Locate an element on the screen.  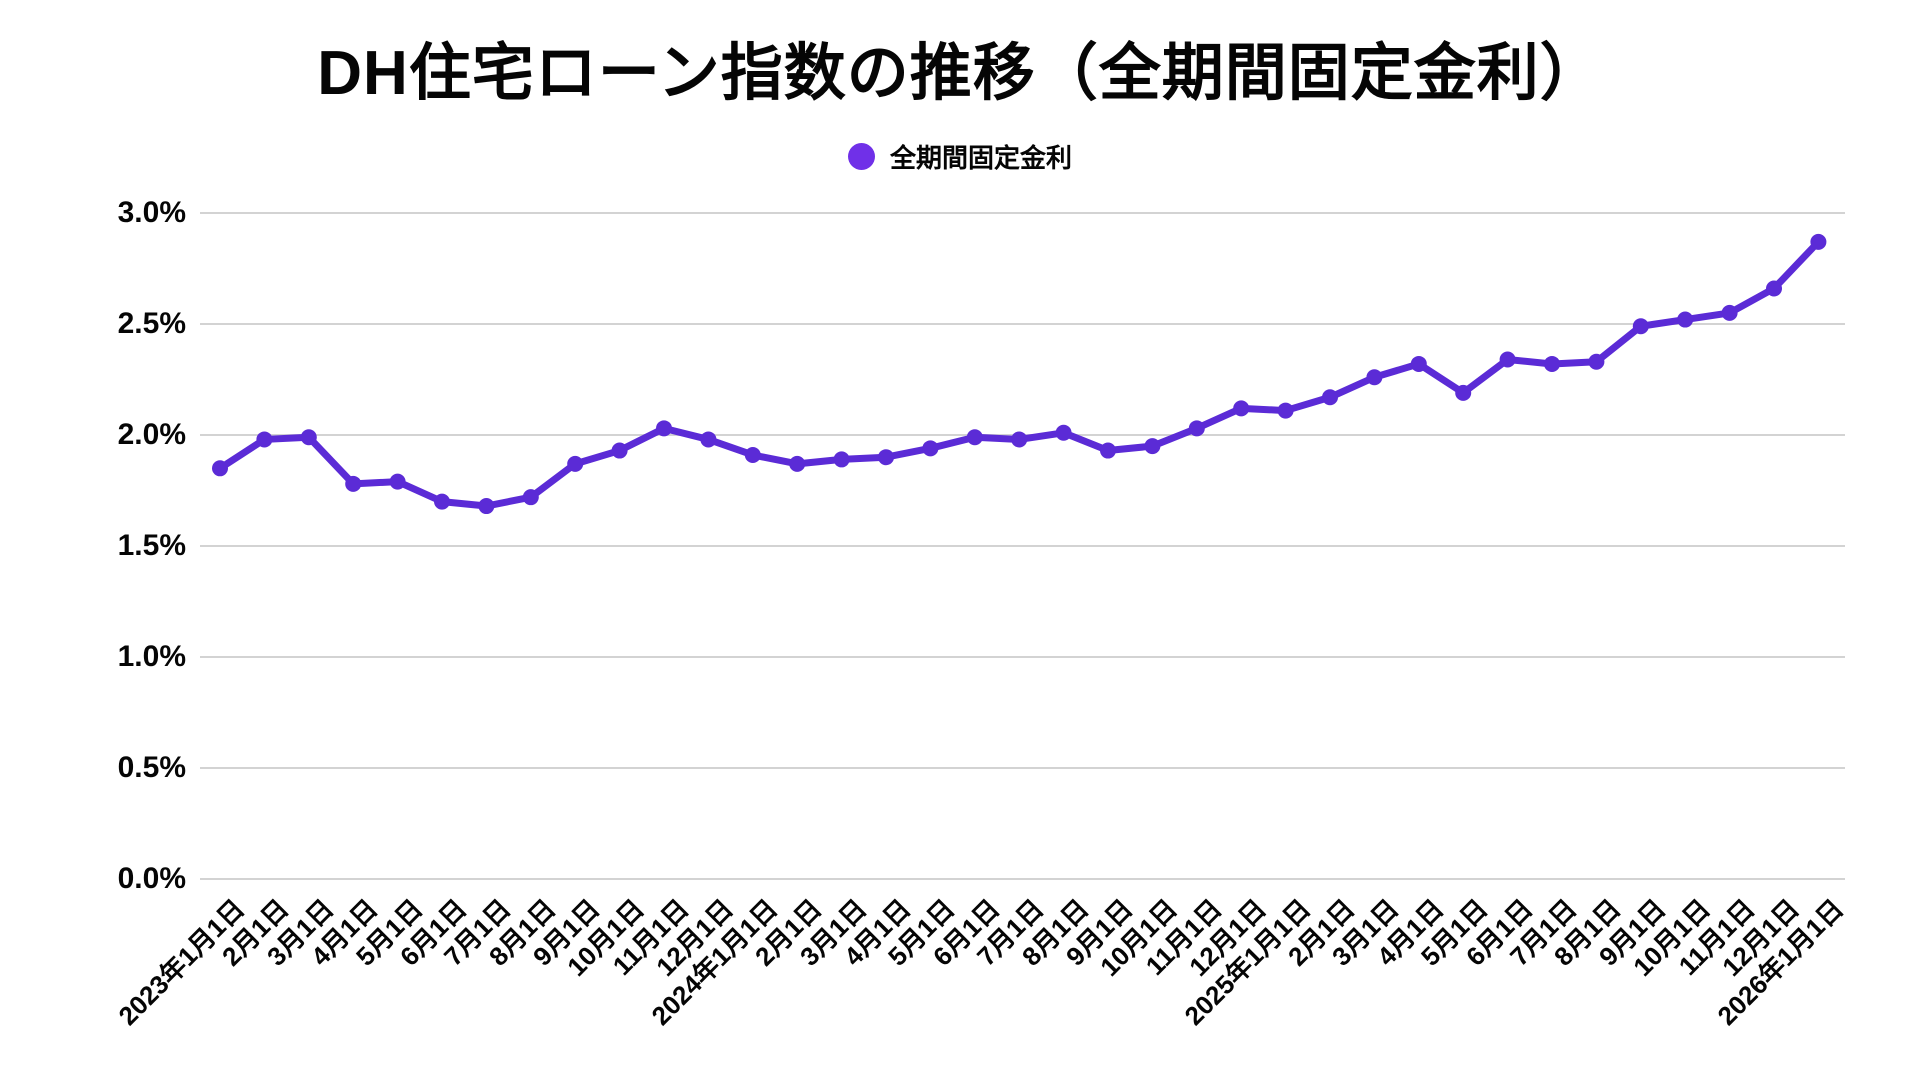
legend: 全期間固定金利 is located at coordinates (960, 156).